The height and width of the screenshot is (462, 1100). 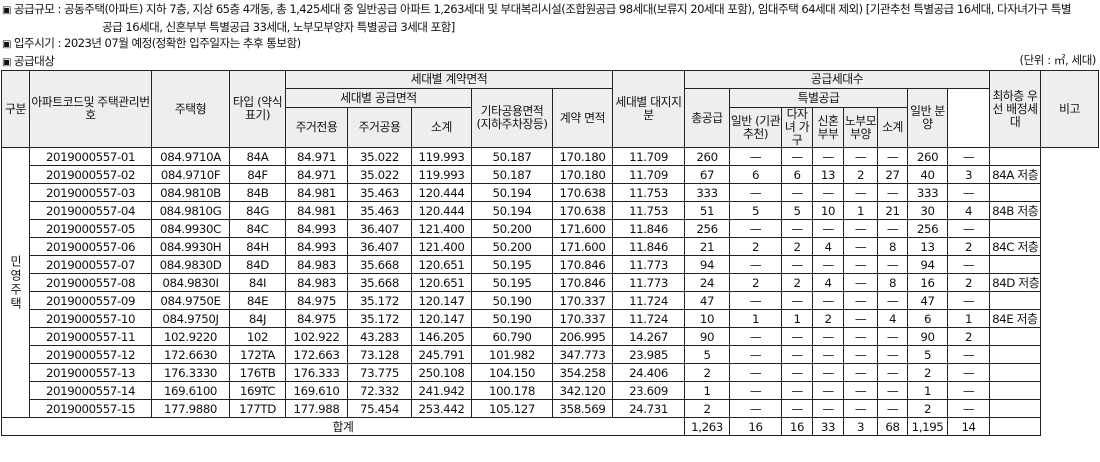 I want to click on cell-other-common: 50.187, so click(x=512, y=156).